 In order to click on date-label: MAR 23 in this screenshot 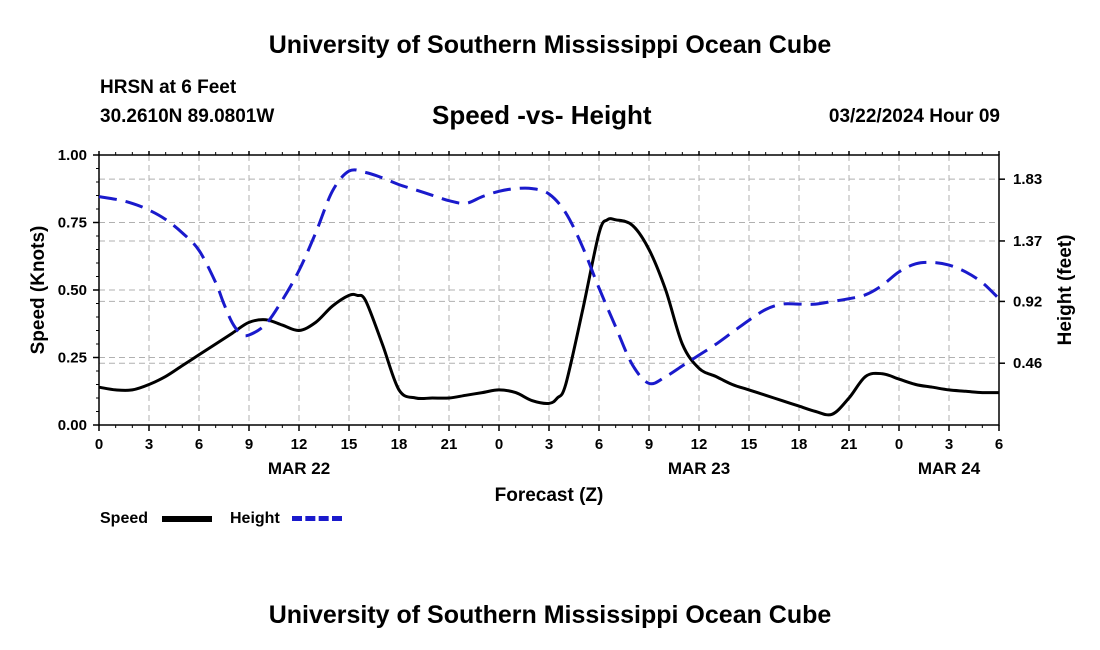, I will do `click(699, 468)`.